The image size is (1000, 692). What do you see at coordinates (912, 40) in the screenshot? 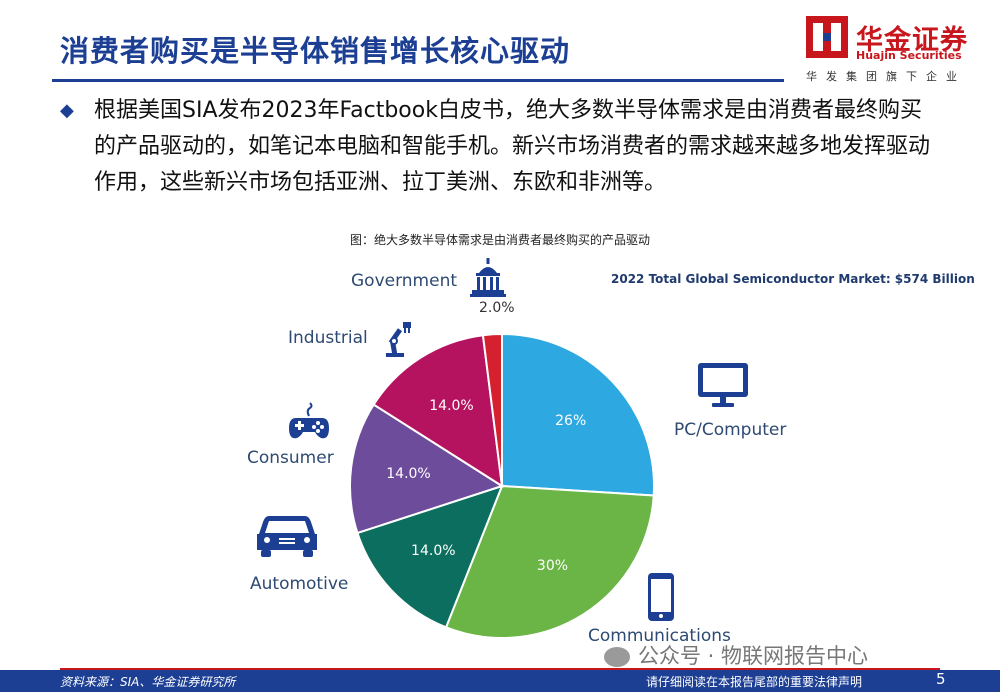
I see `logo-chinese-name: 华金证券` at bounding box center [912, 40].